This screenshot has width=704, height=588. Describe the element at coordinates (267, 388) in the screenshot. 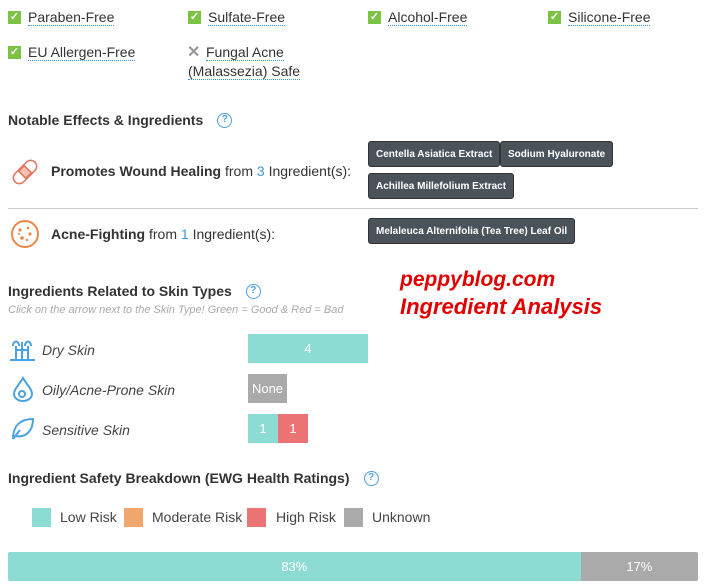

I see `oily-skin-none-bar: None` at that location.